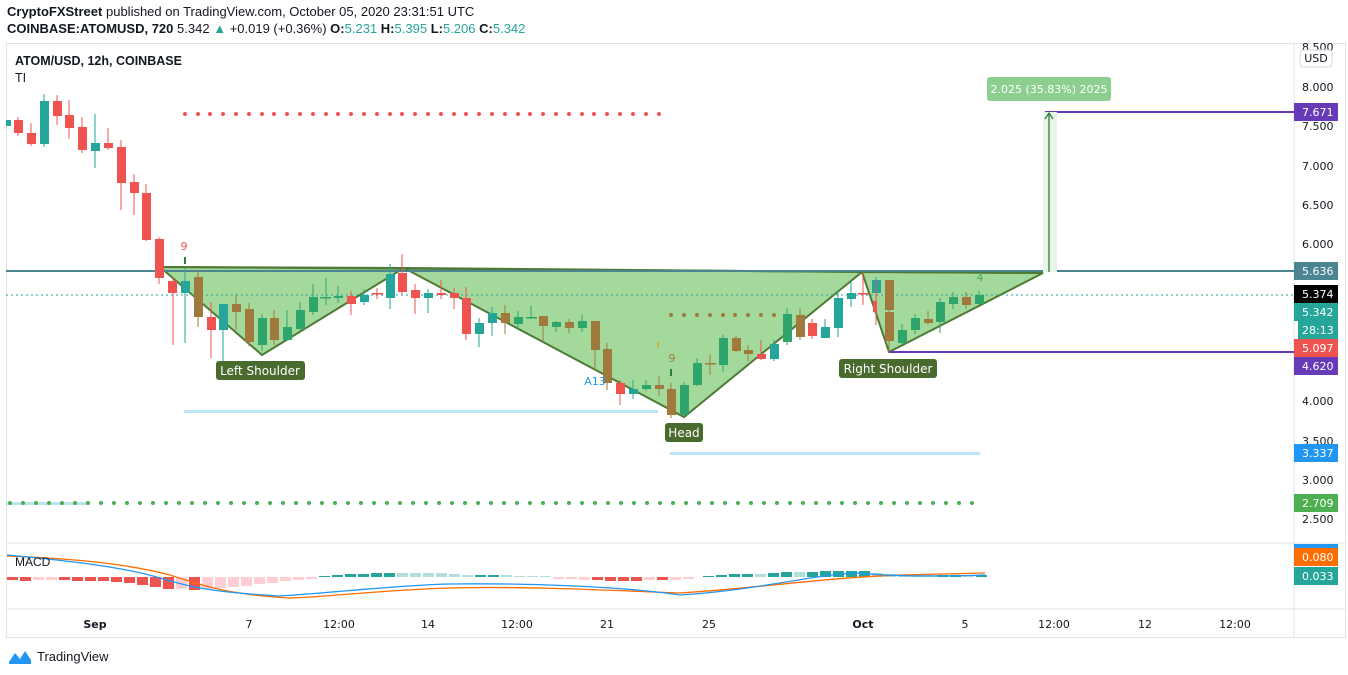 This screenshot has height=675, width=1348. Describe the element at coordinates (1318, 294) in the screenshot. I see `tag-prev-close: 5.374` at that location.